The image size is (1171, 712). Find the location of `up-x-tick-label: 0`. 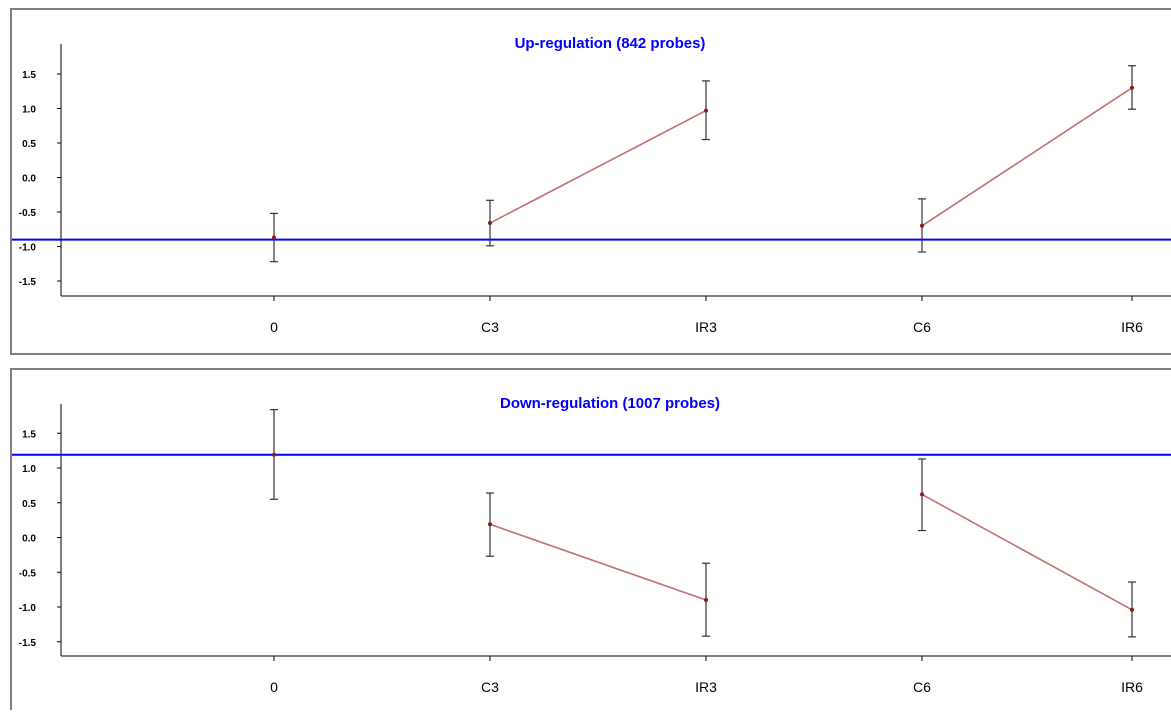

up-x-tick-label: 0 is located at coordinates (274, 327).